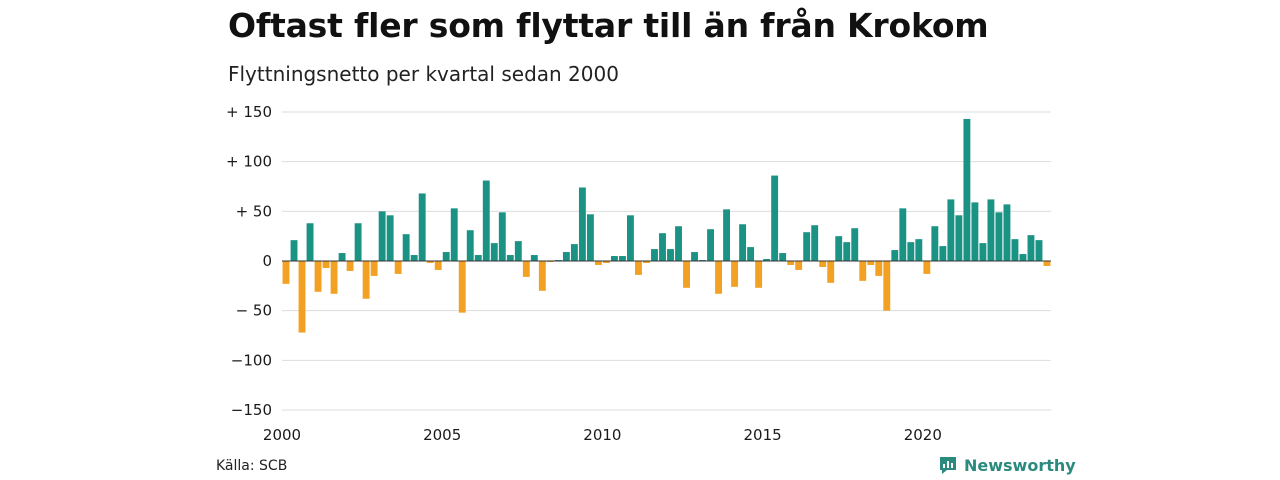  What do you see at coordinates (254, 211) in the screenshot?
I see `y-tick-label: + 50` at bounding box center [254, 211].